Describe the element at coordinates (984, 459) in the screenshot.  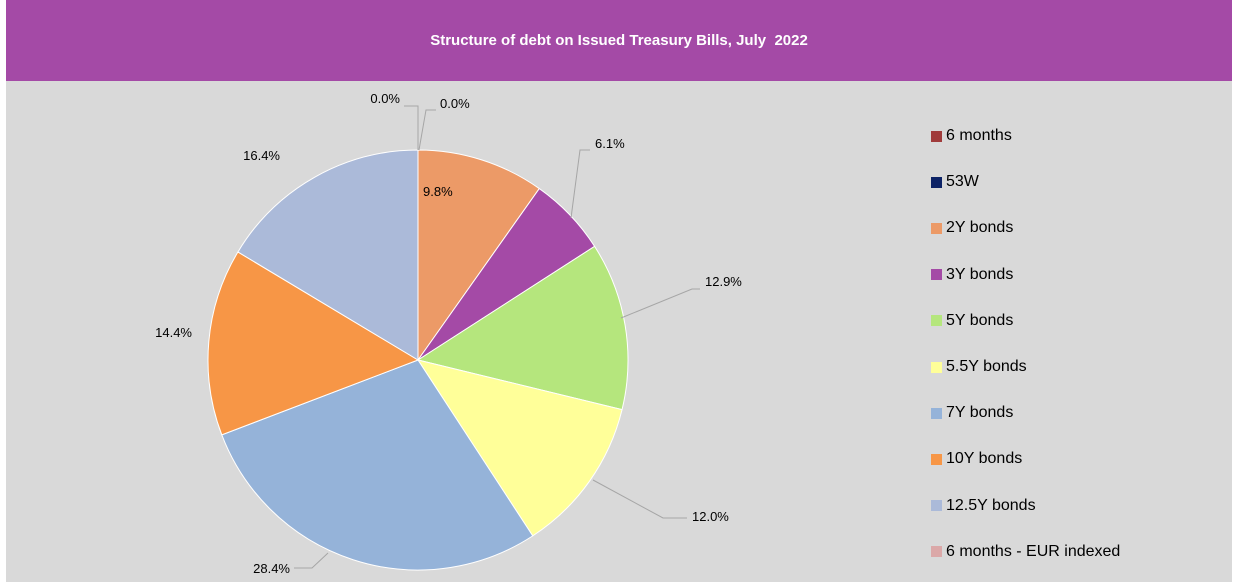
I see `legend-label: 10Y bonds` at that location.